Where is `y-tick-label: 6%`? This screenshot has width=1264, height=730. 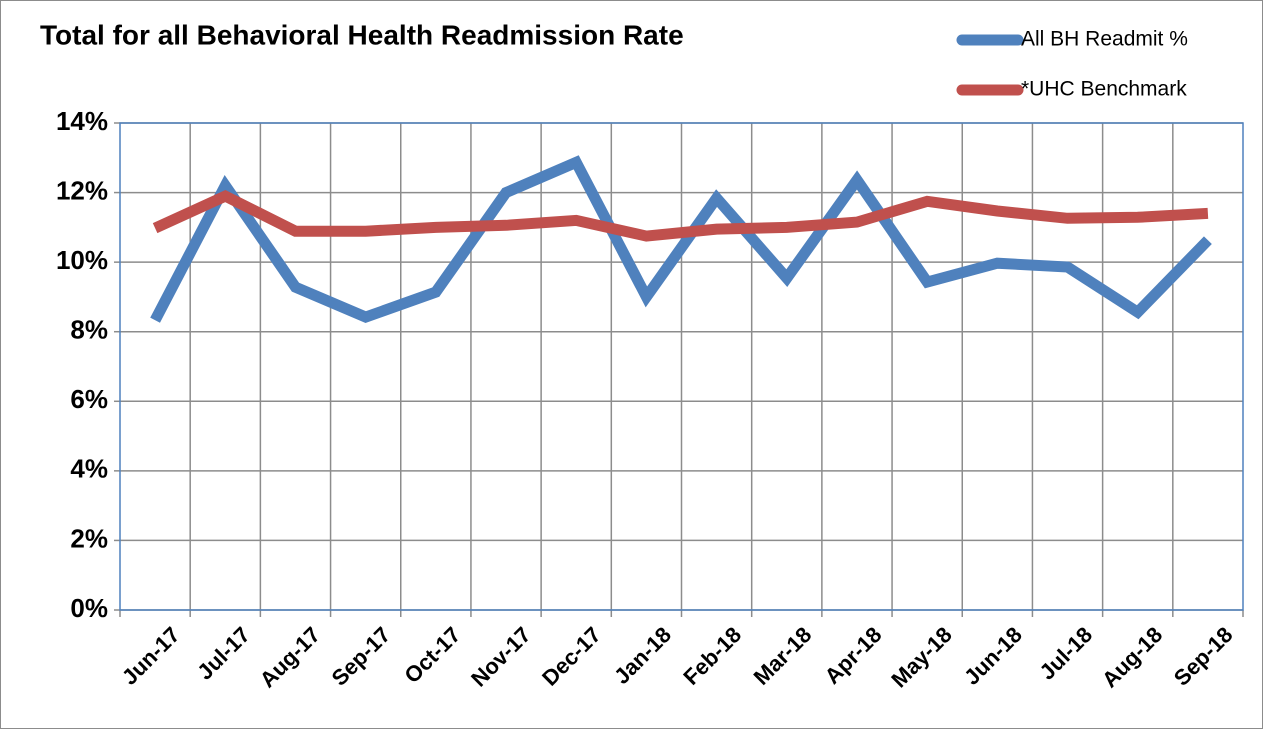
y-tick-label: 6% is located at coordinates (89, 399).